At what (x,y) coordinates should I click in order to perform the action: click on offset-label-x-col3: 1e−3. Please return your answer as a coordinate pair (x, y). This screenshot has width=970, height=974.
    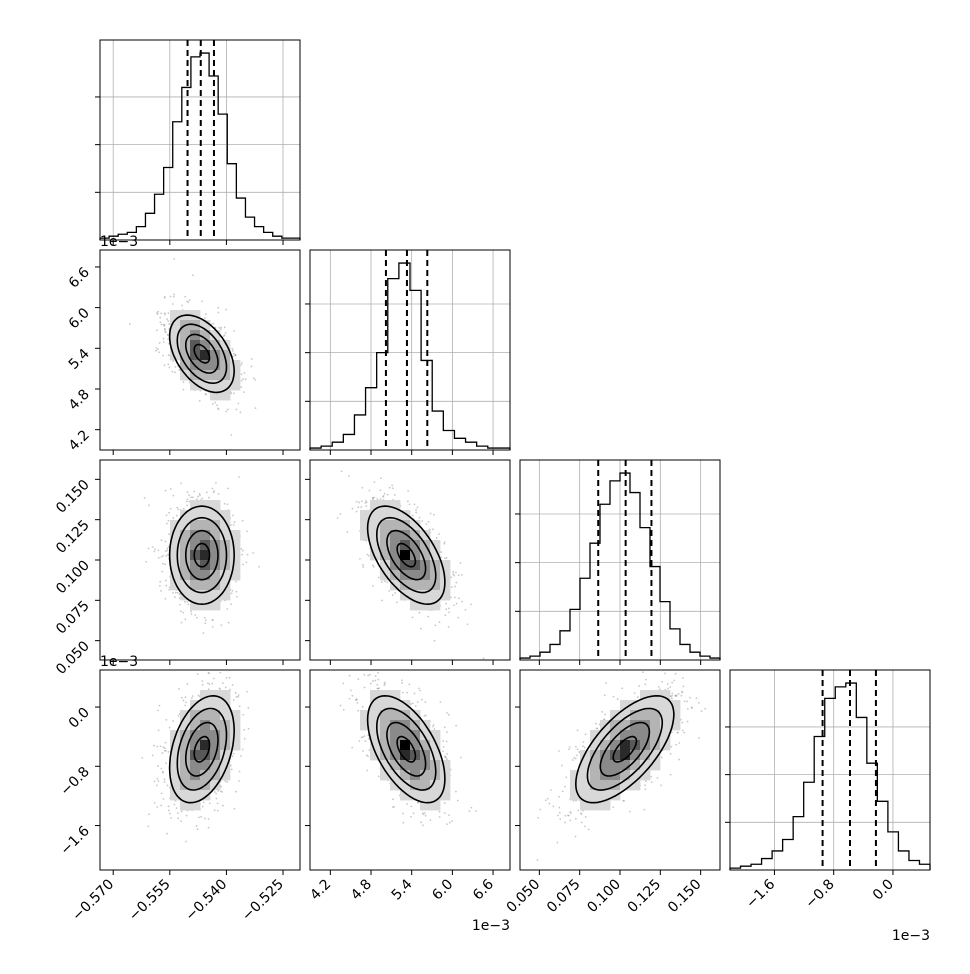
    Looking at the image, I should click on (911, 936).